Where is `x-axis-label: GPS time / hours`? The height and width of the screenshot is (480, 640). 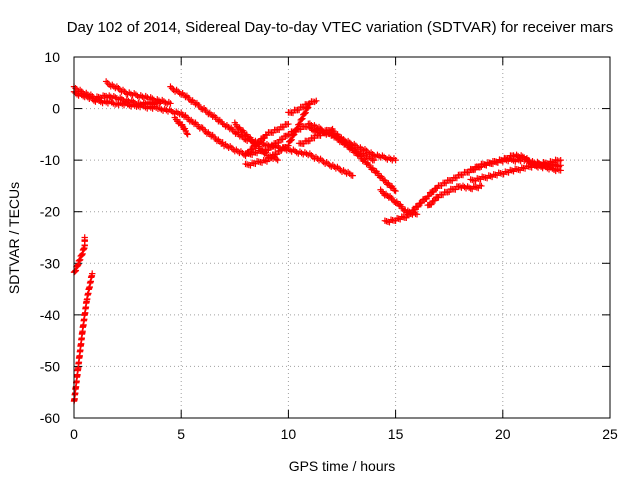
x-axis-label: GPS time / hours is located at coordinates (342, 466).